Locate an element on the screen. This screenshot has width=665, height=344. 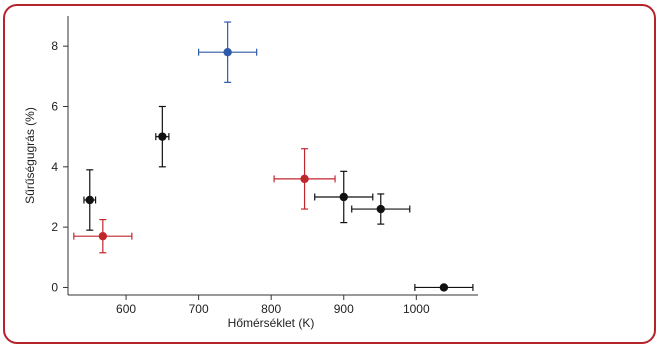
x-tick-label: 800 is located at coordinates (271, 309).